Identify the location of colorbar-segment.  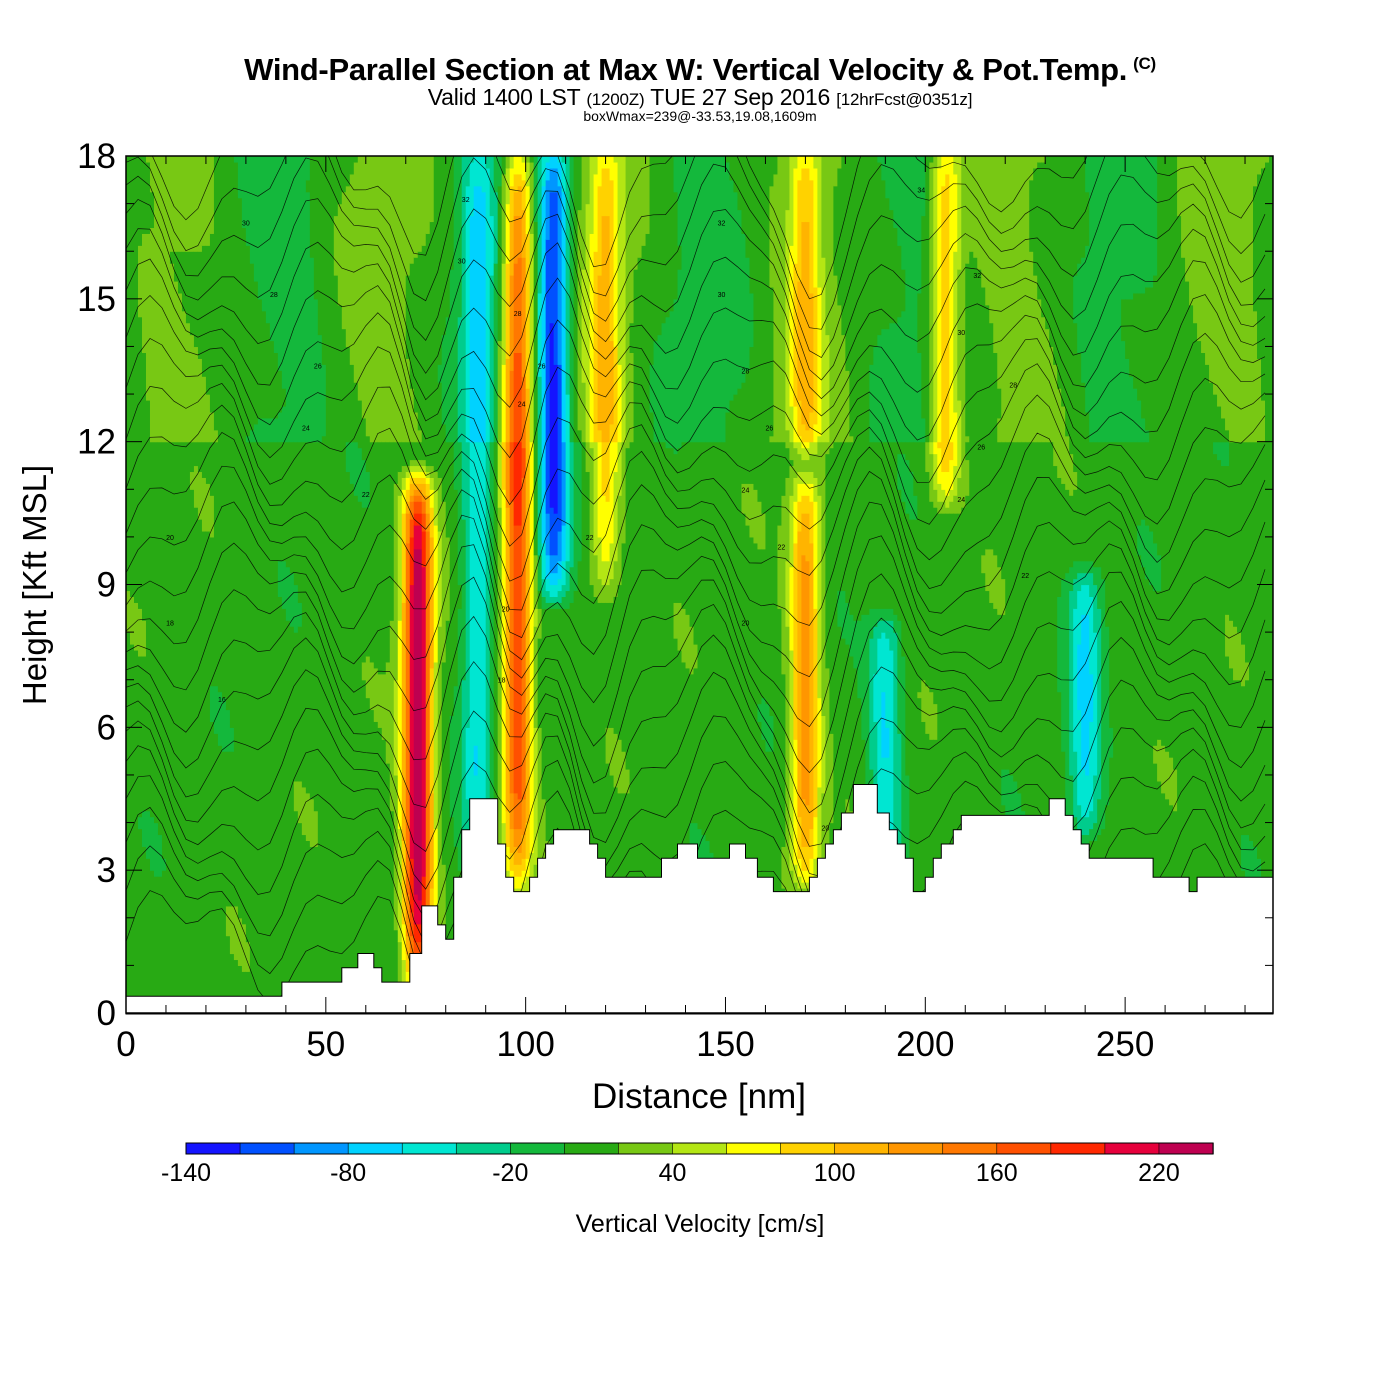
(1186, 1148).